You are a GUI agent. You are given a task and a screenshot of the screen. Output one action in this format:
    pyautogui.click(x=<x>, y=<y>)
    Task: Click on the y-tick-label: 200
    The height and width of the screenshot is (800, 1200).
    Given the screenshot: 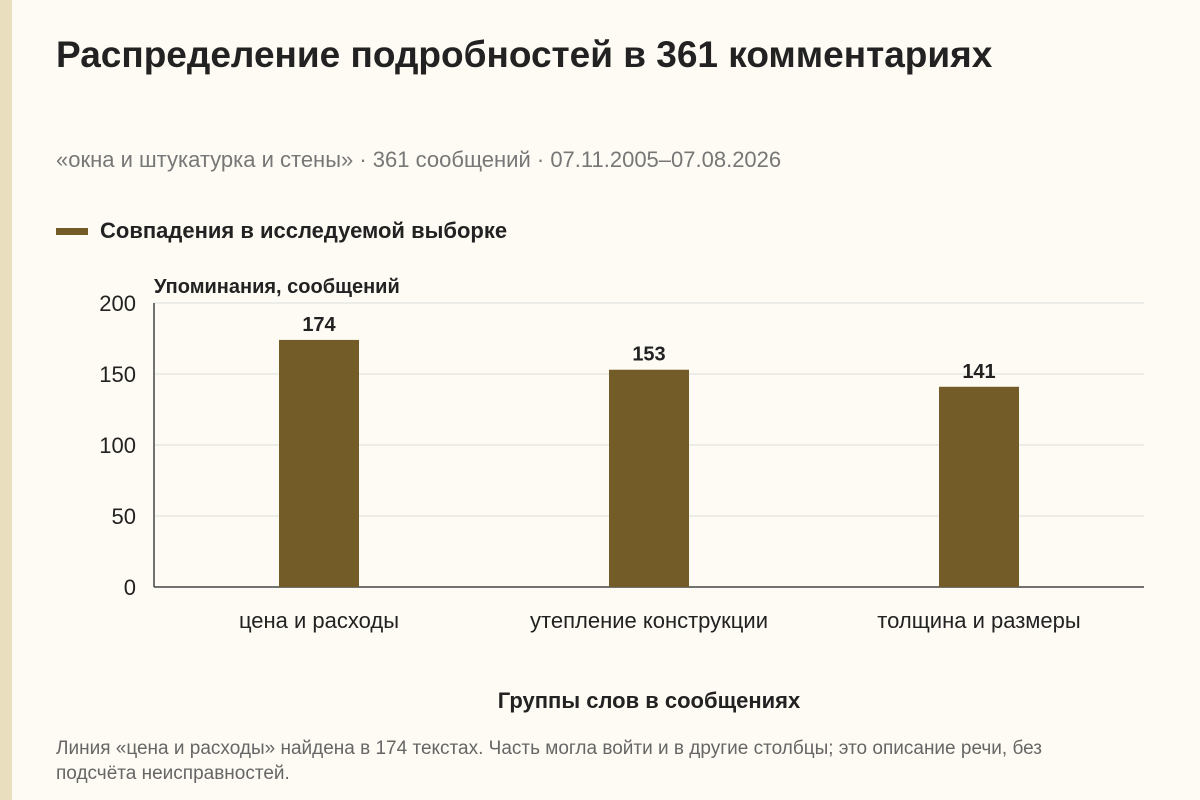 What is the action you would take?
    pyautogui.click(x=117, y=303)
    